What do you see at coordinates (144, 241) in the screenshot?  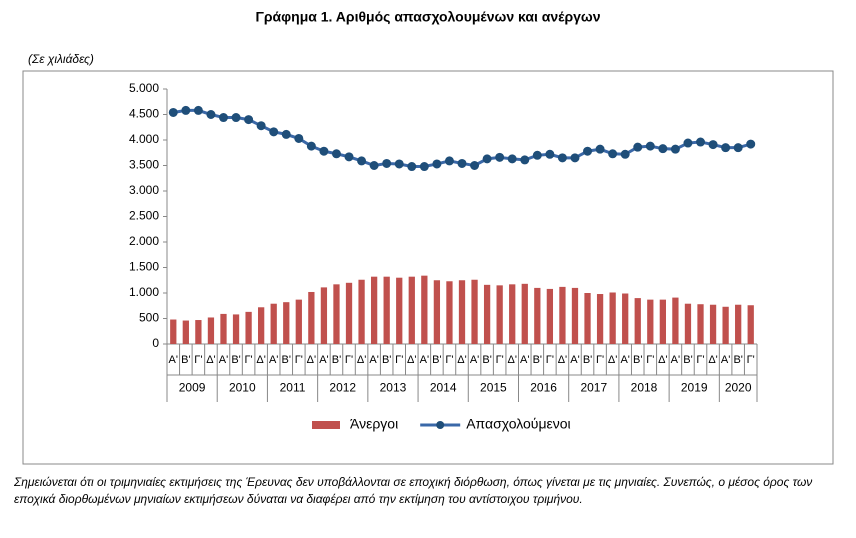 I see `y-tick-label: 2.000` at bounding box center [144, 241].